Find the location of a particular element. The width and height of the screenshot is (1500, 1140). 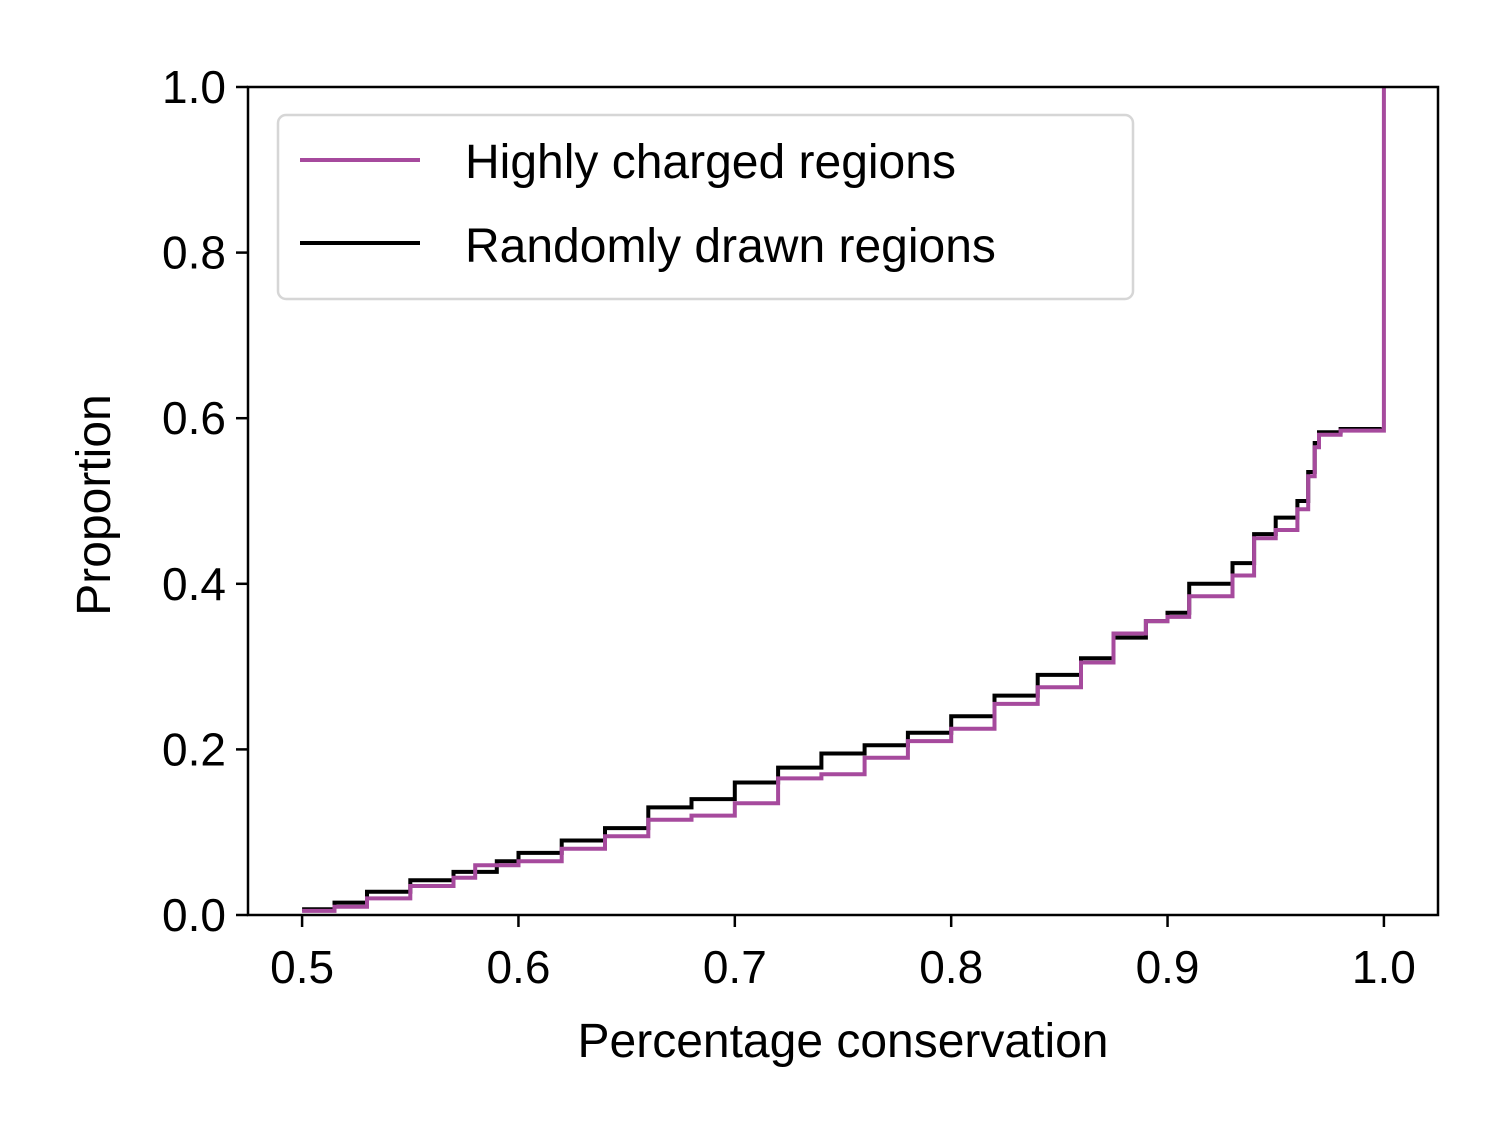

y-tick-label: 0.2 is located at coordinates (194, 749).